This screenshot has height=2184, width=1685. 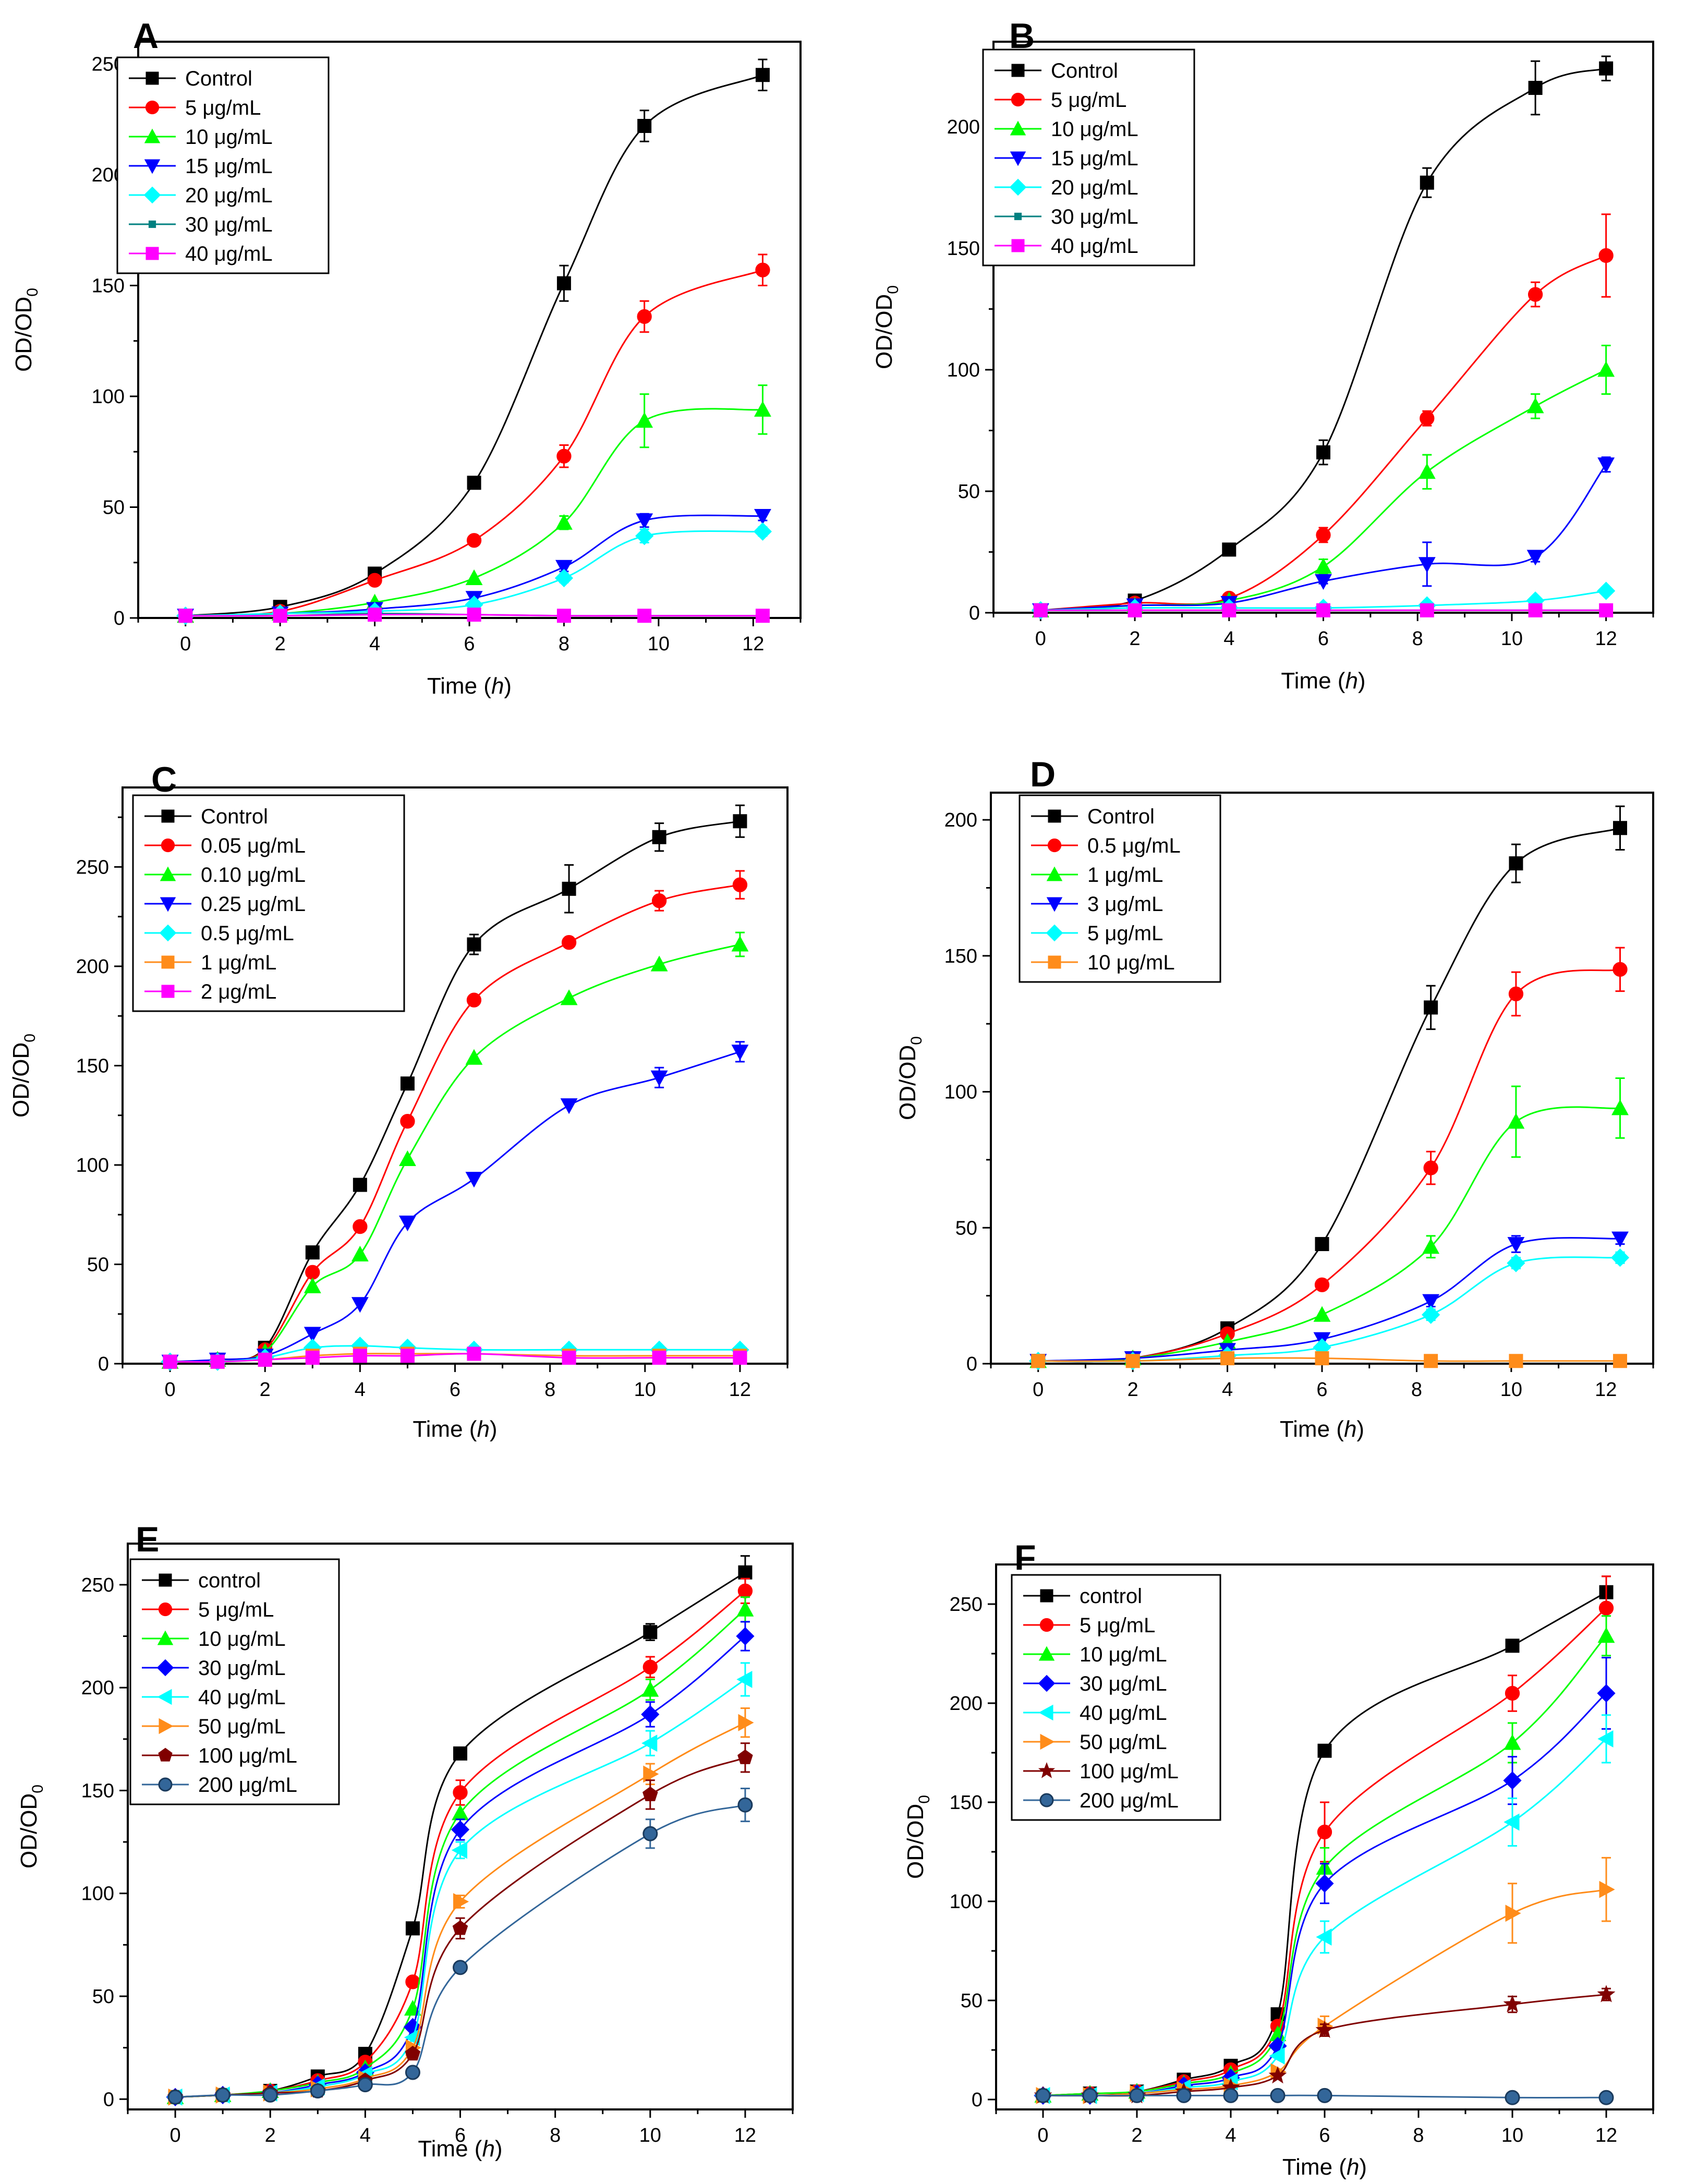 What do you see at coordinates (1121, 816) in the screenshot?
I see `legend-label: Control` at bounding box center [1121, 816].